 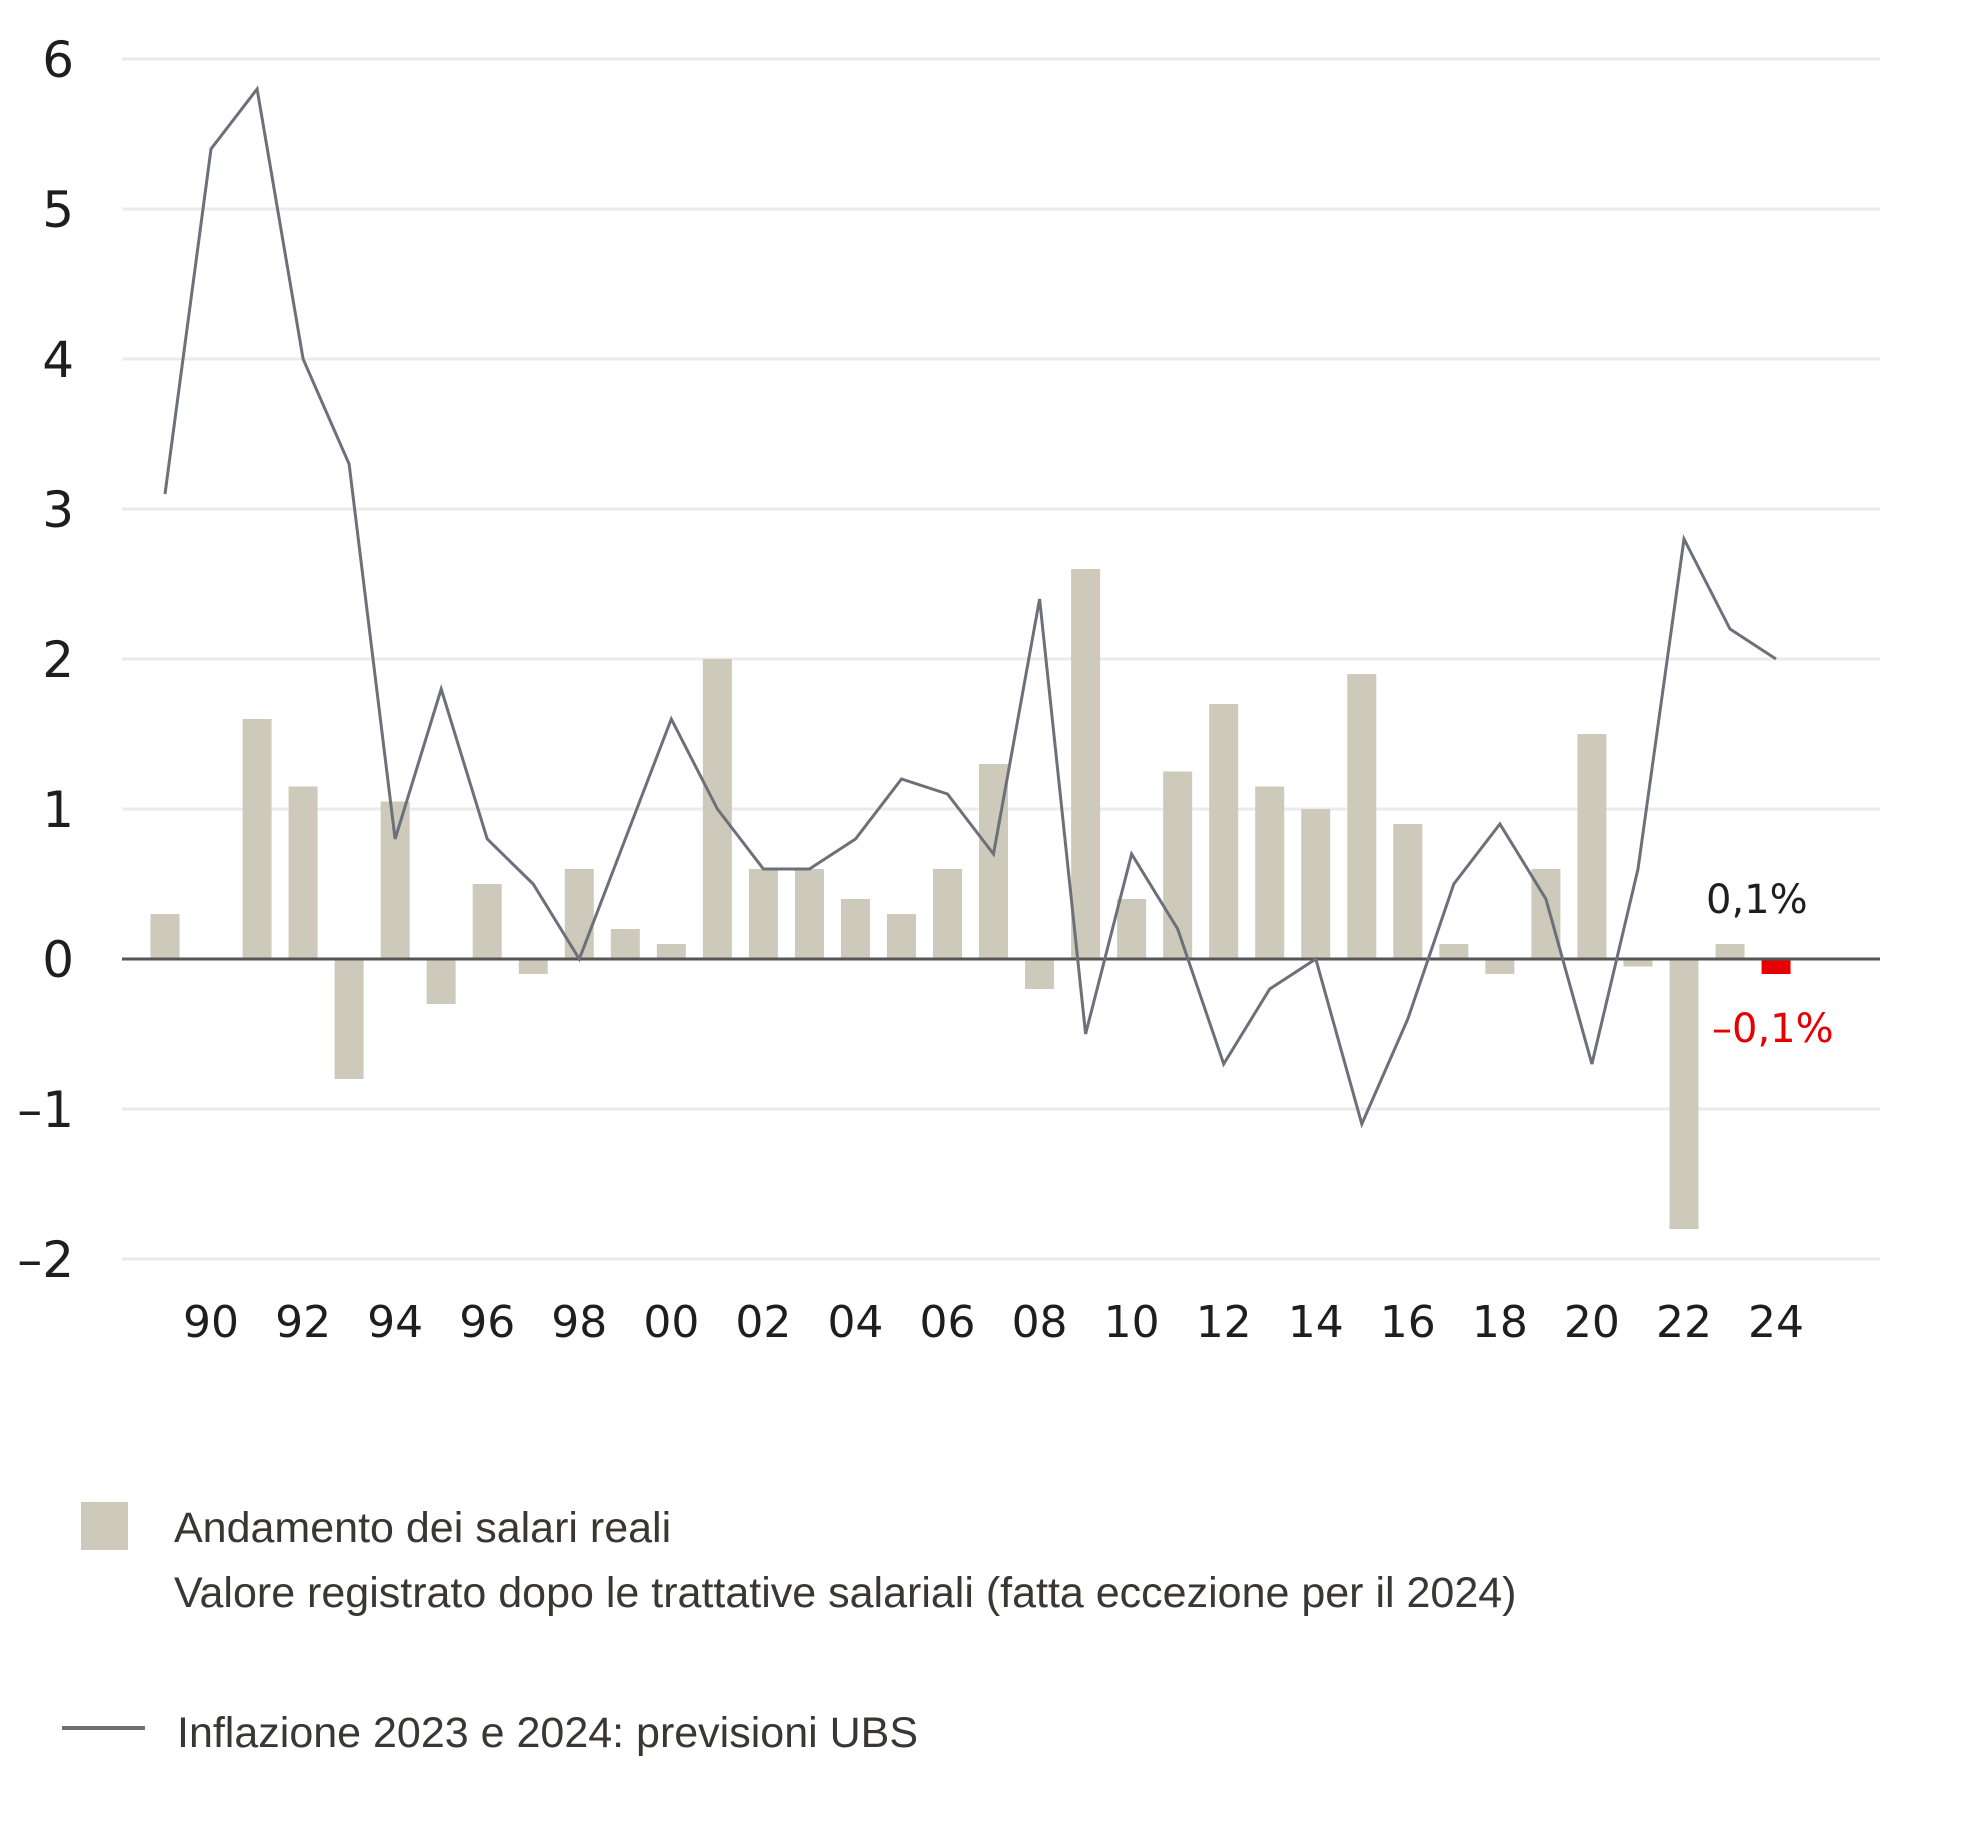 I want to click on bar-2021, so click(x=1638, y=963).